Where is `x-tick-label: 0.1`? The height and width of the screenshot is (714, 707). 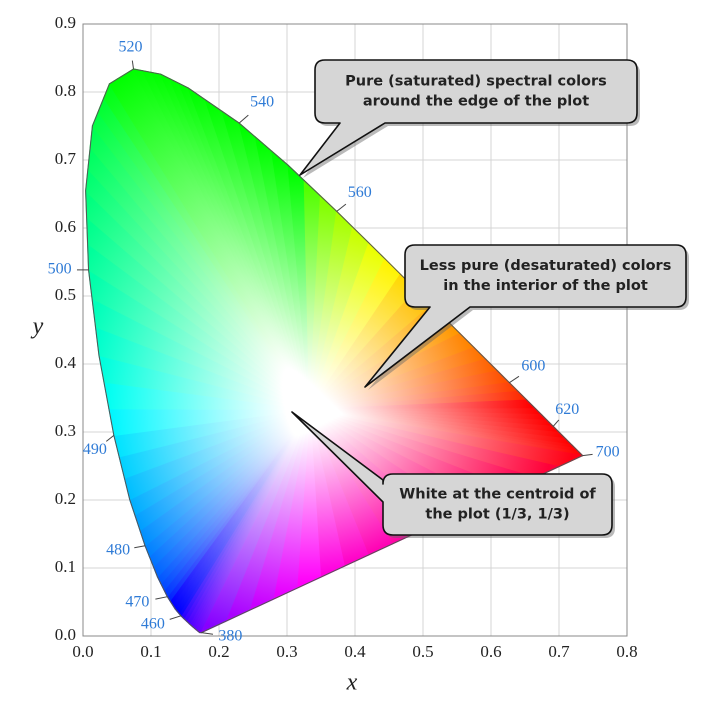 x-tick-label: 0.1 is located at coordinates (150, 651).